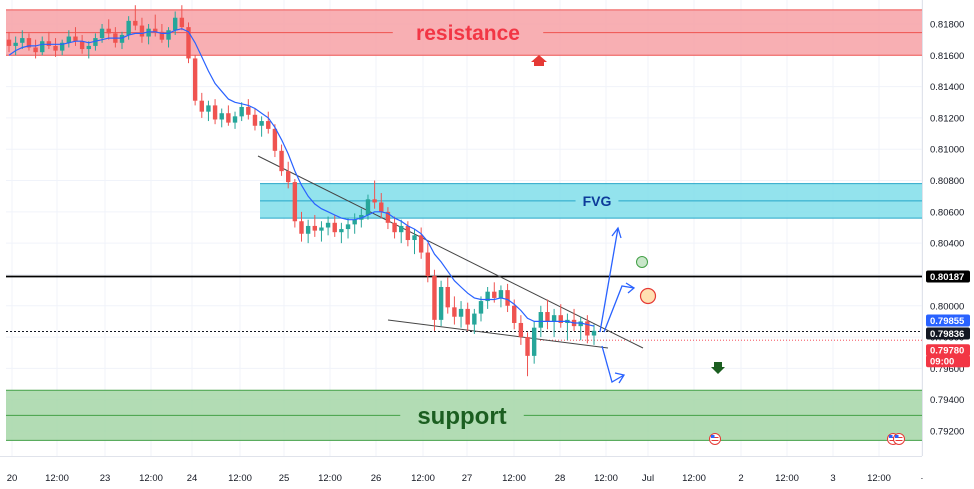 The width and height of the screenshot is (974, 489). I want to click on price-tag-text: 0.79855, so click(947, 321).